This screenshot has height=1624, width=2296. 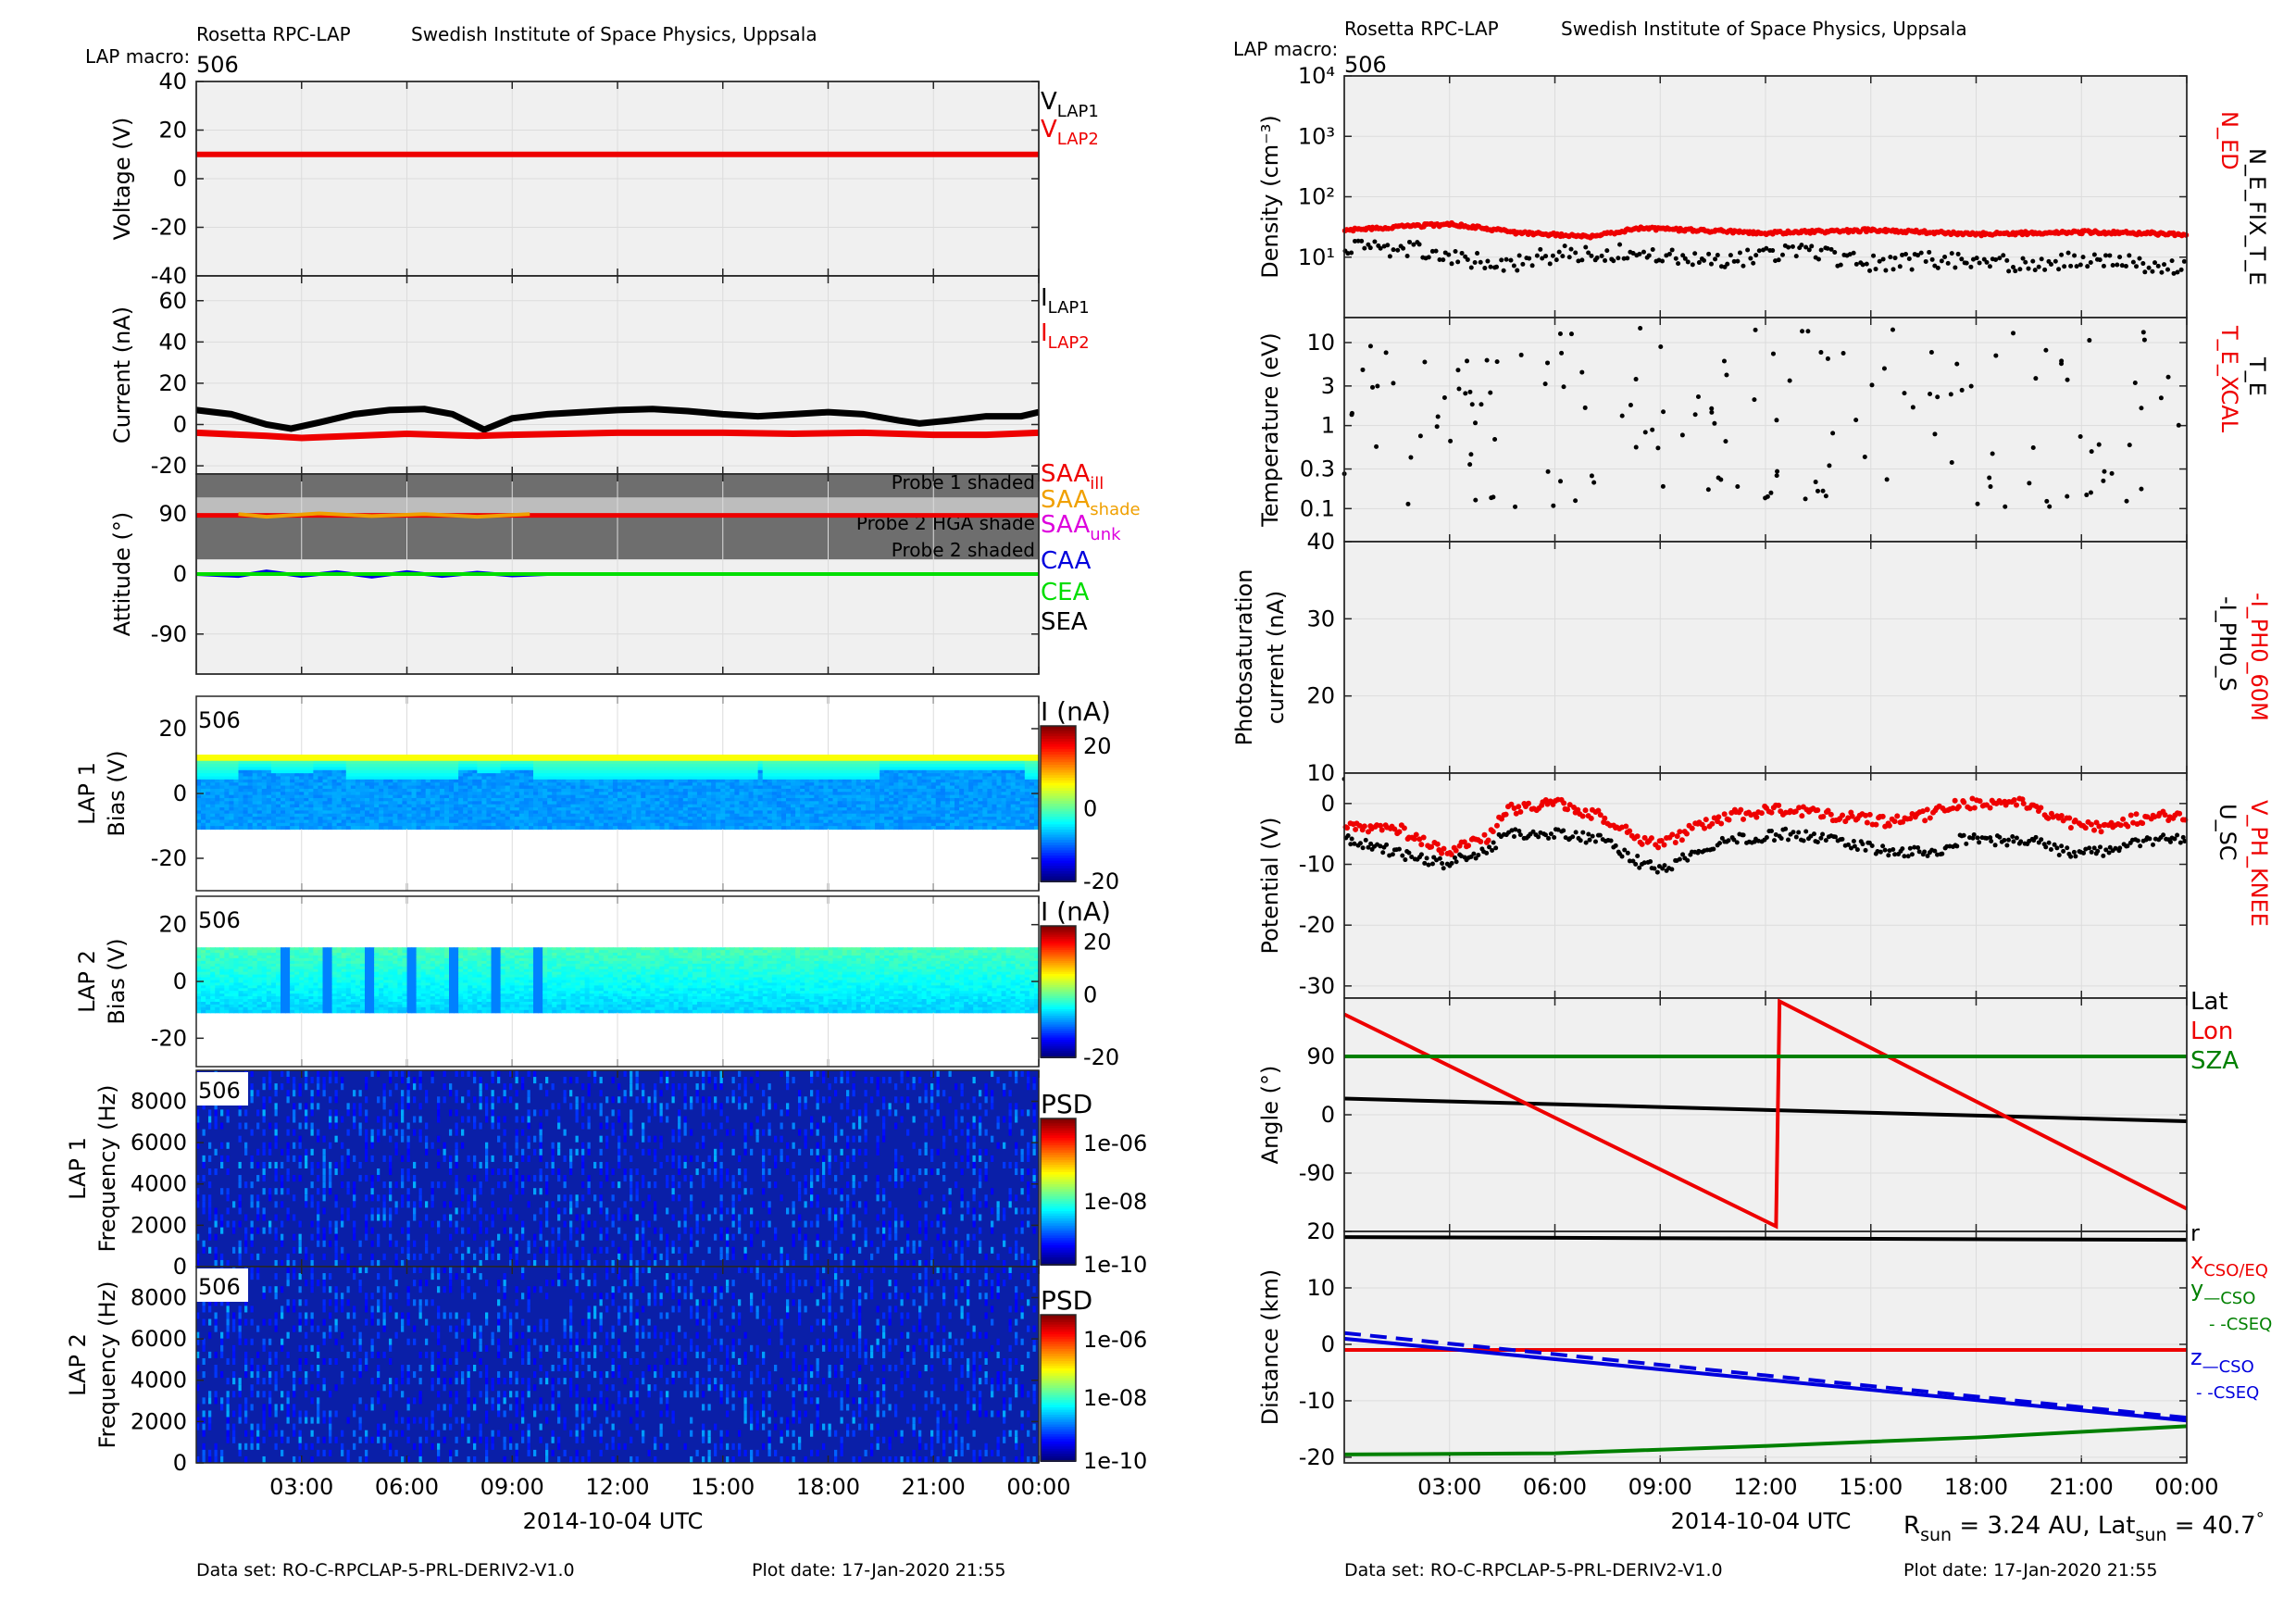 What do you see at coordinates (172, 81) in the screenshot?
I see `voltage-ytick-label: 40` at bounding box center [172, 81].